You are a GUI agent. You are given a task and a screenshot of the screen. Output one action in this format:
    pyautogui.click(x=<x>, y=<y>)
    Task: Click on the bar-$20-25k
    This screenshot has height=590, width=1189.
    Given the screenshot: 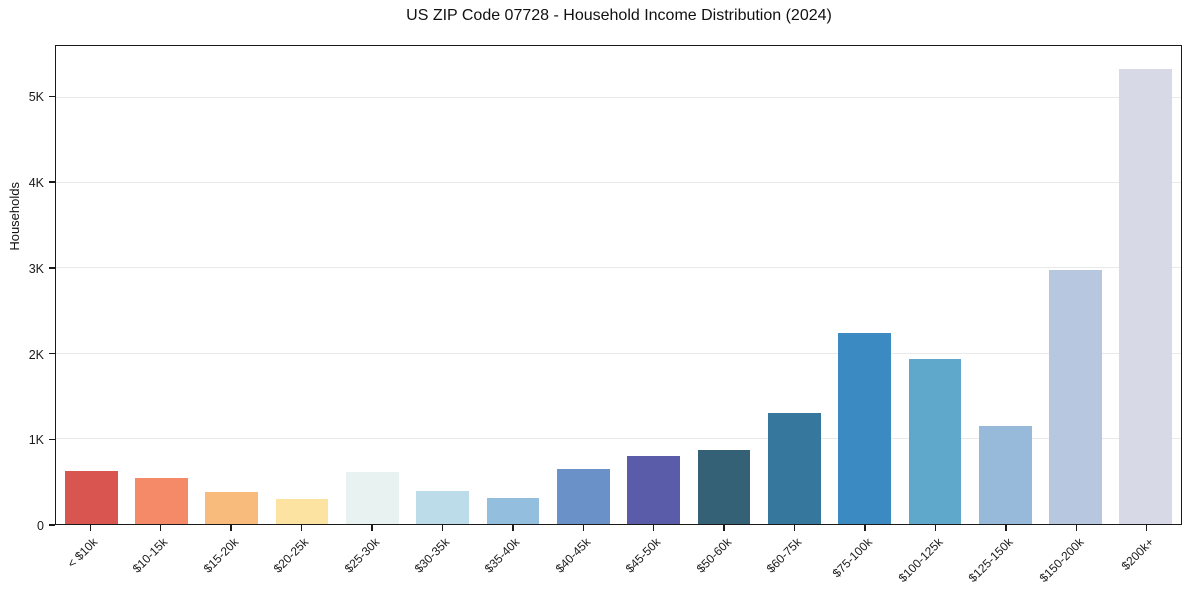 What is the action you would take?
    pyautogui.click(x=302, y=511)
    